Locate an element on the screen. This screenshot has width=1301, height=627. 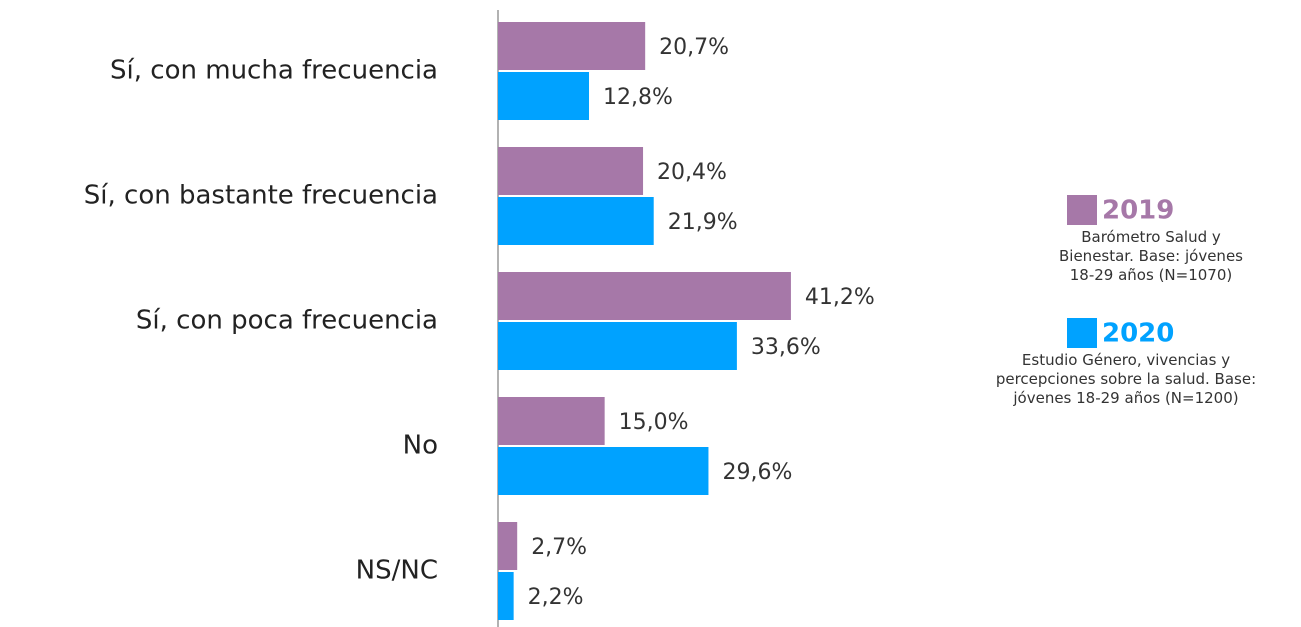
value-label: 41,2% is located at coordinates (840, 297).